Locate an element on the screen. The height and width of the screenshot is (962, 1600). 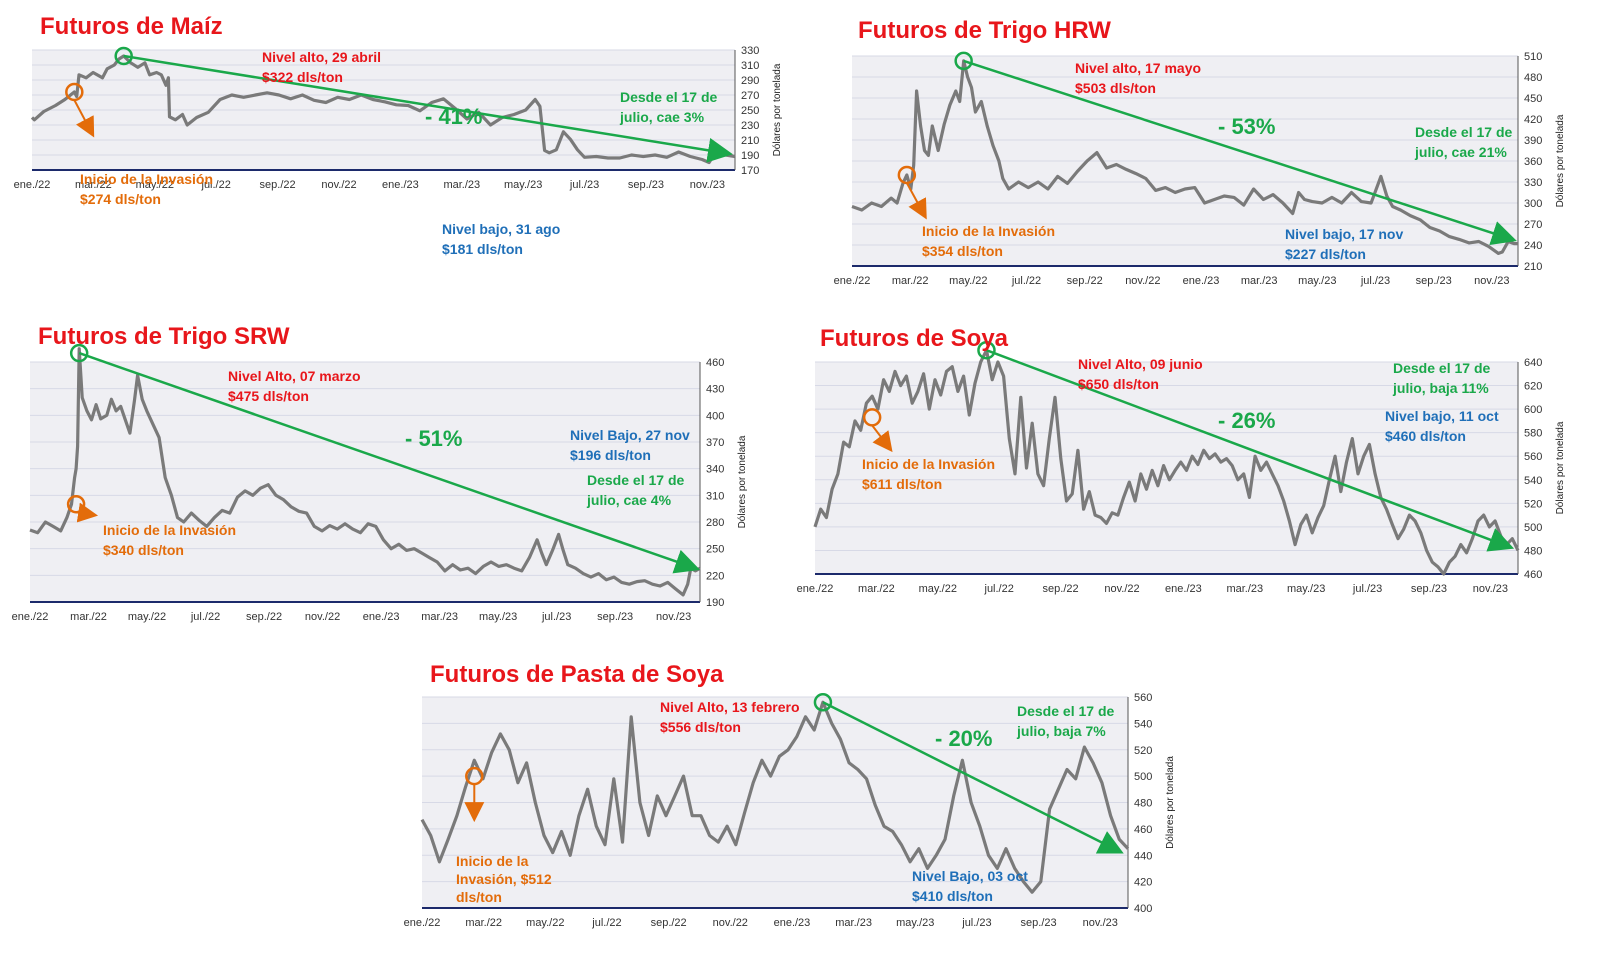
y-tick-label: 560 is located at coordinates (1533, 457).